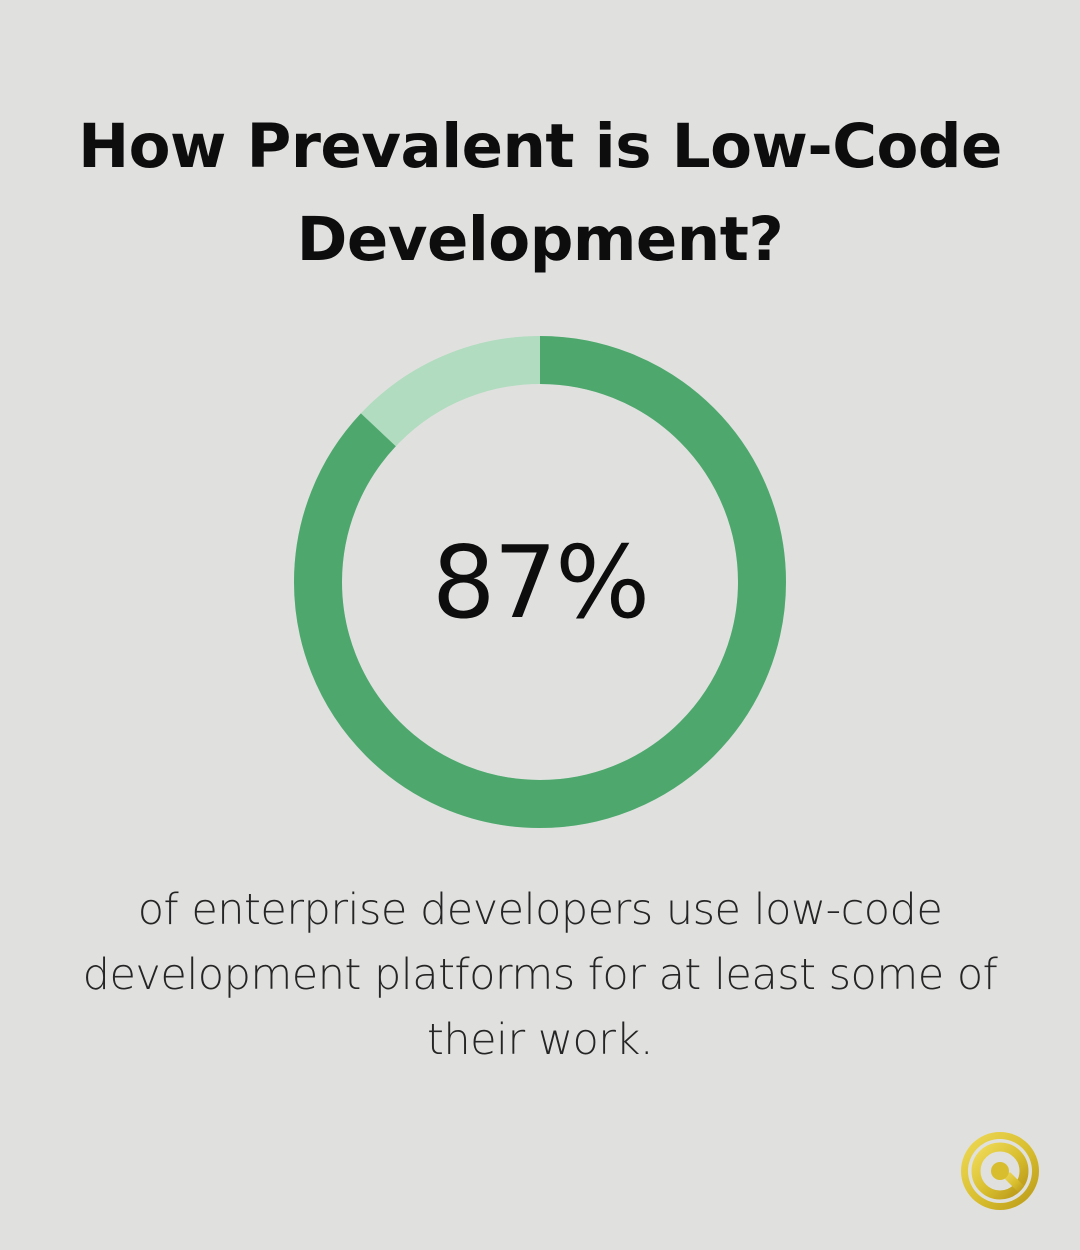 Image resolution: width=1080 pixels, height=1250 pixels. What do you see at coordinates (540, 193) in the screenshot?
I see `page-title: How Prevalent is Low-Code Development?` at bounding box center [540, 193].